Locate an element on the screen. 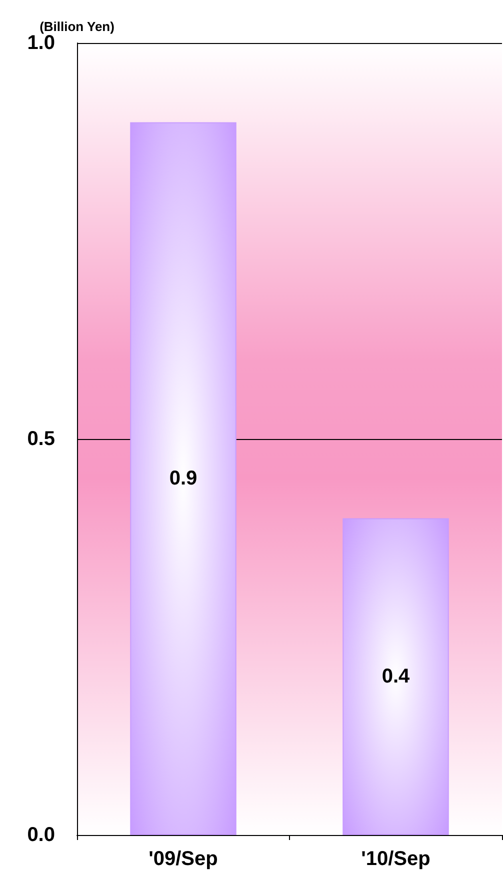 Image resolution: width=503 pixels, height=887 pixels. data-label: 0.9 is located at coordinates (183, 479).